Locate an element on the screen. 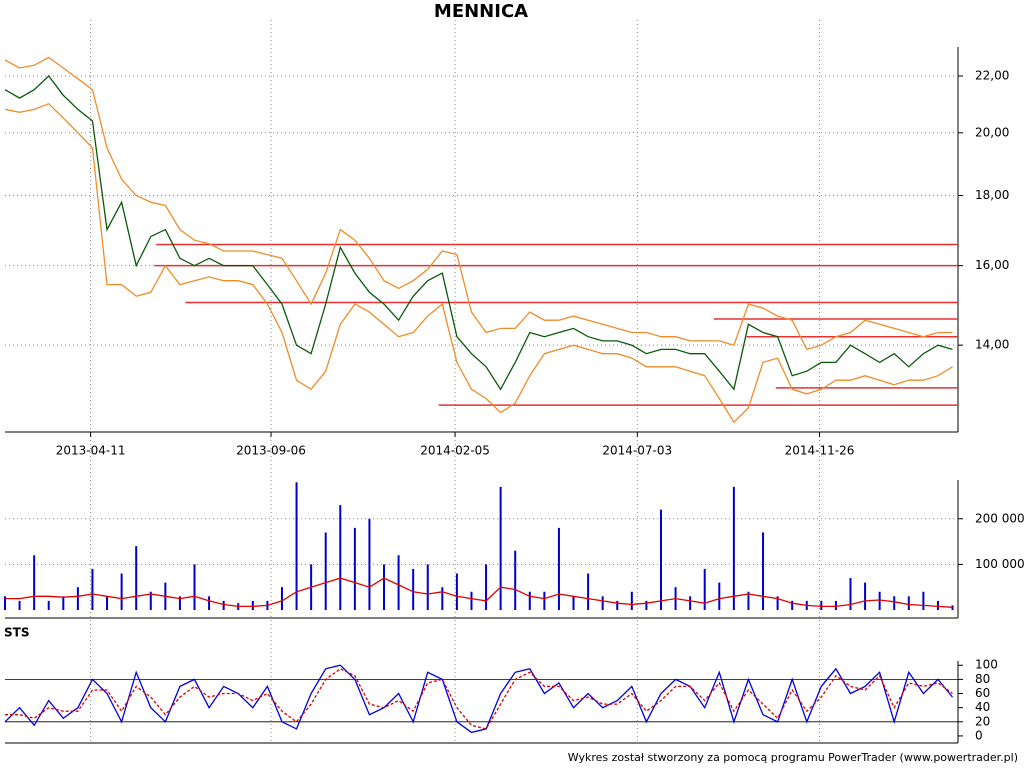 This screenshot has height=768, width=1024. y-tick-label: 0 is located at coordinates (979, 735).